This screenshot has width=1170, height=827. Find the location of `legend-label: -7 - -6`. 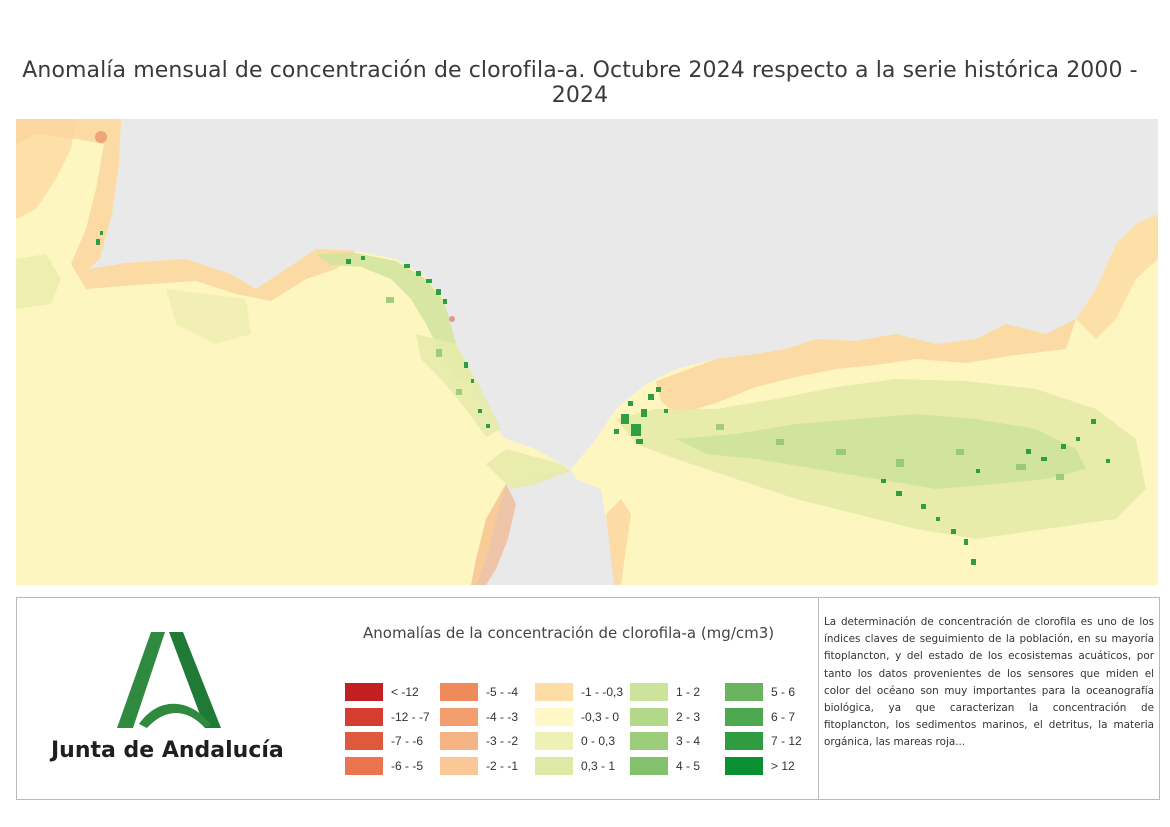

legend-label: -7 - -6 is located at coordinates (407, 741).